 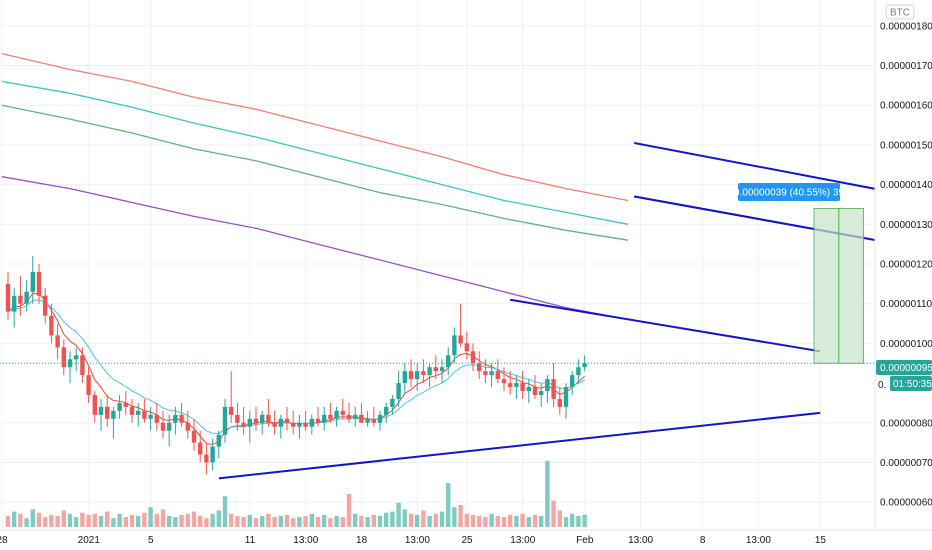 I want to click on currency-badge-text: BTC, so click(x=900, y=13).